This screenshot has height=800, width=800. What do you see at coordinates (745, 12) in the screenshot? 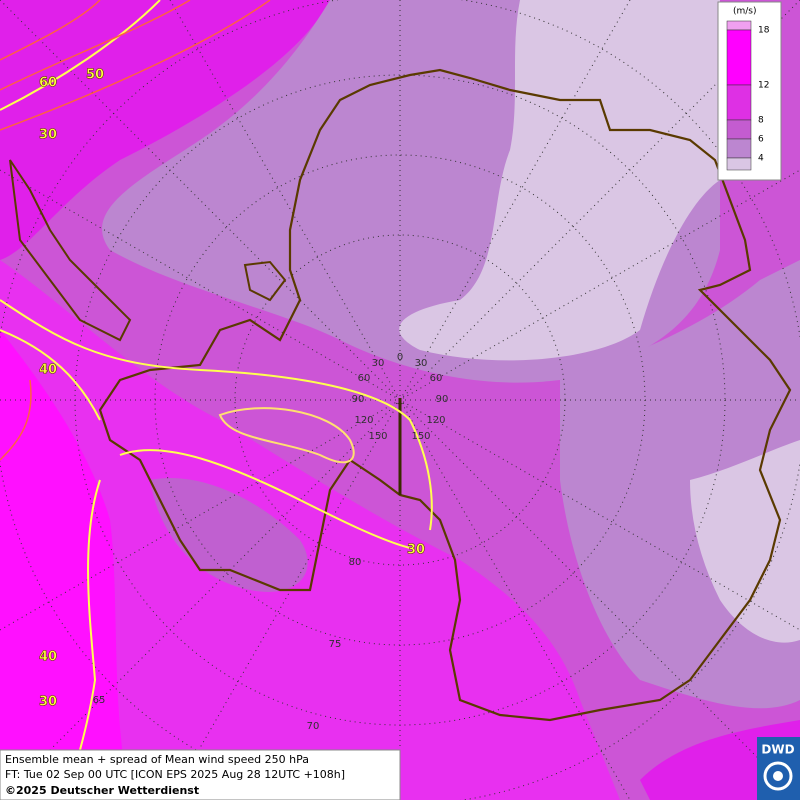
I see `legend-unit: (m/s)` at bounding box center [745, 12].